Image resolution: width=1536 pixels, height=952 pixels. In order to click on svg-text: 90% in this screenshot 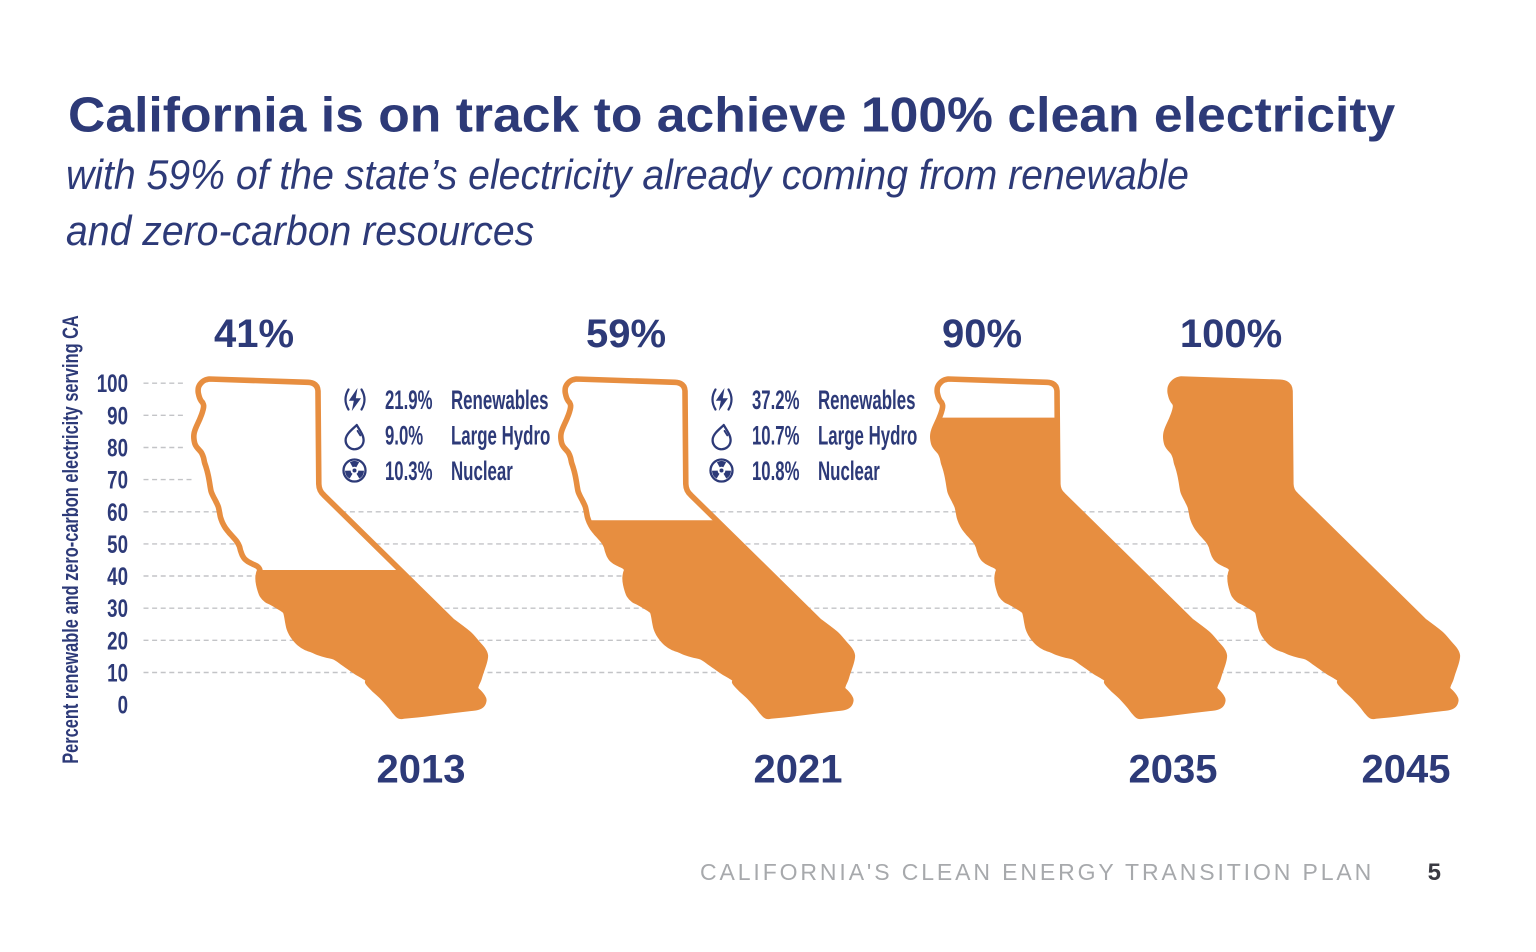, I will do `click(982, 334)`.